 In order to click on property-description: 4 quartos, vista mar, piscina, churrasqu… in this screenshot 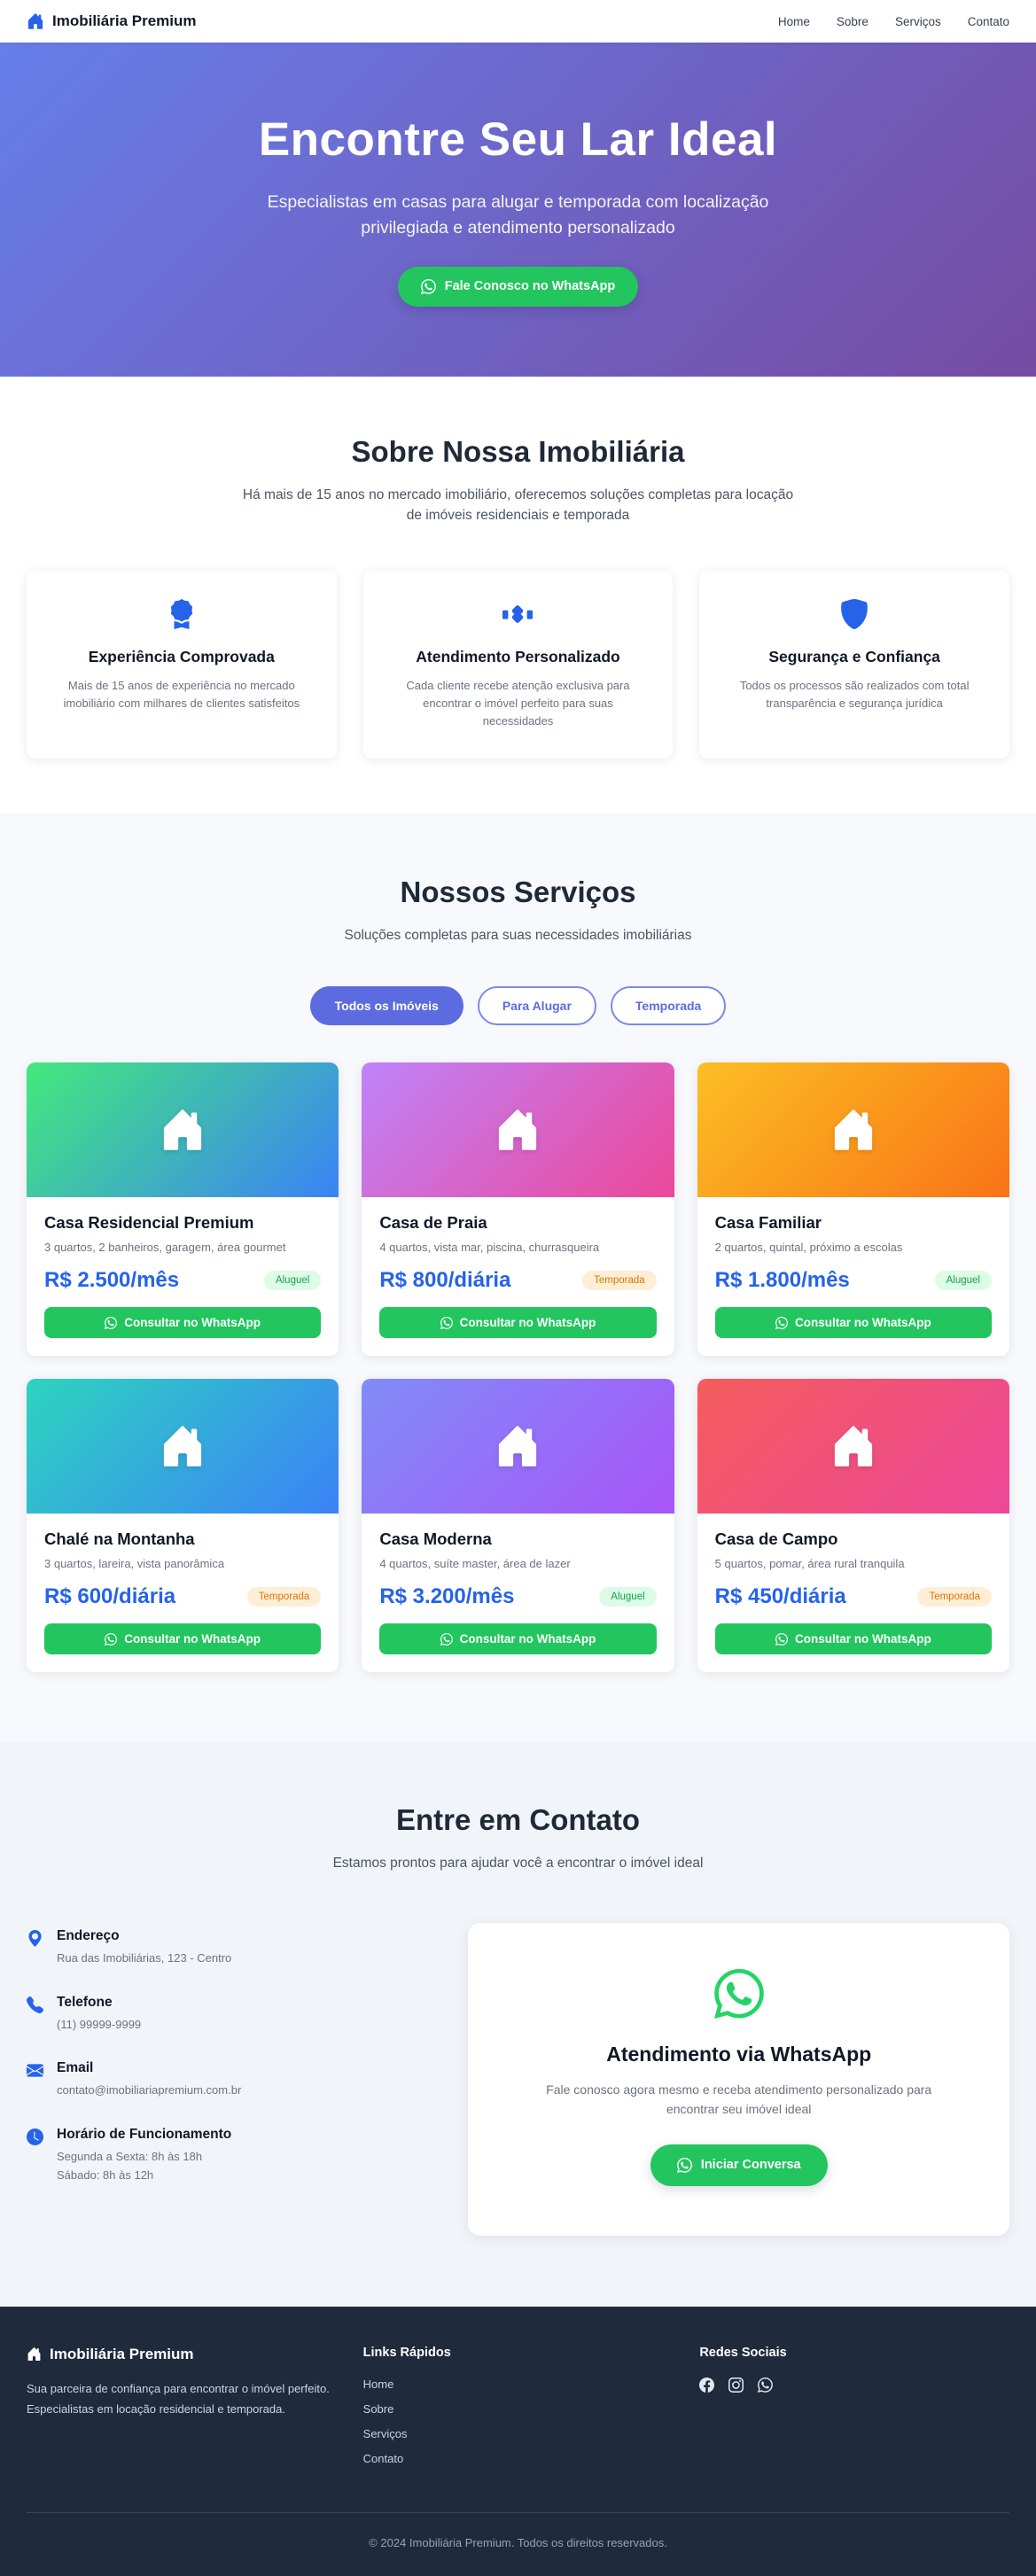, I will do `click(489, 1248)`.